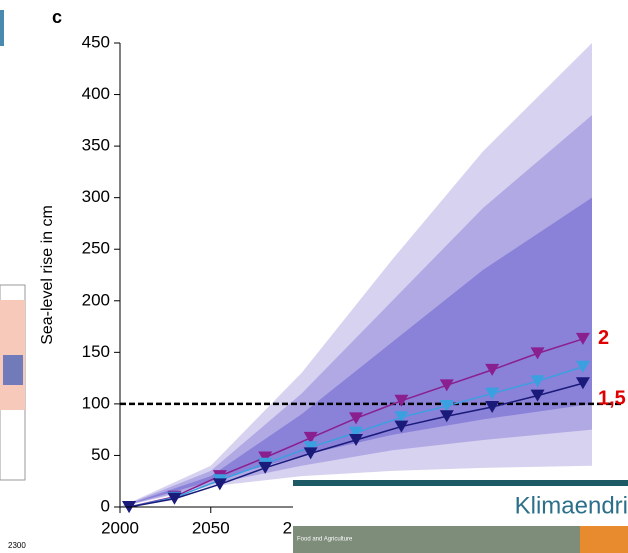 This screenshot has width=628, height=553. What do you see at coordinates (120, 527) in the screenshot?
I see `x-tick-label: 2000` at bounding box center [120, 527].